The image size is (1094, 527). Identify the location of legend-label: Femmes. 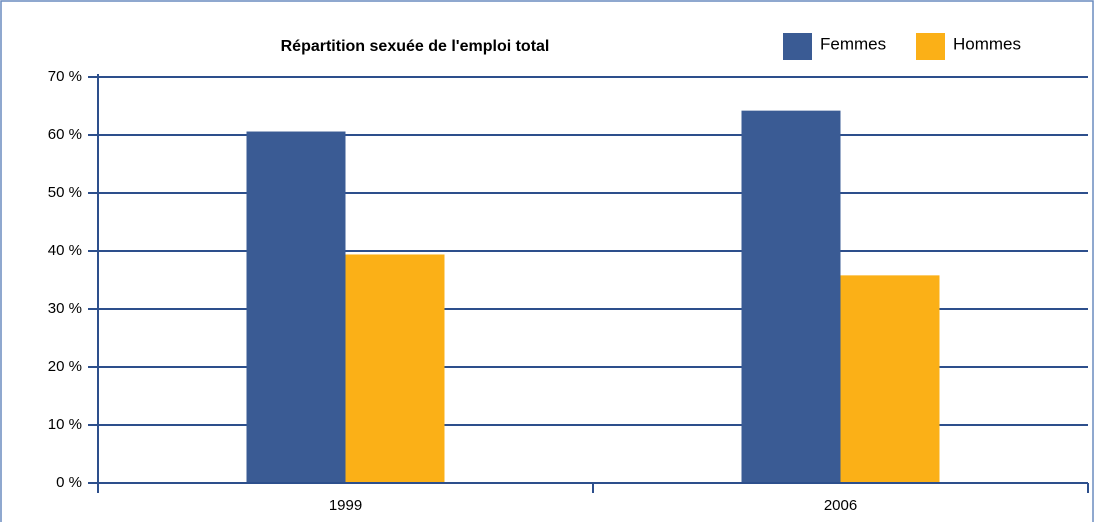
(853, 43).